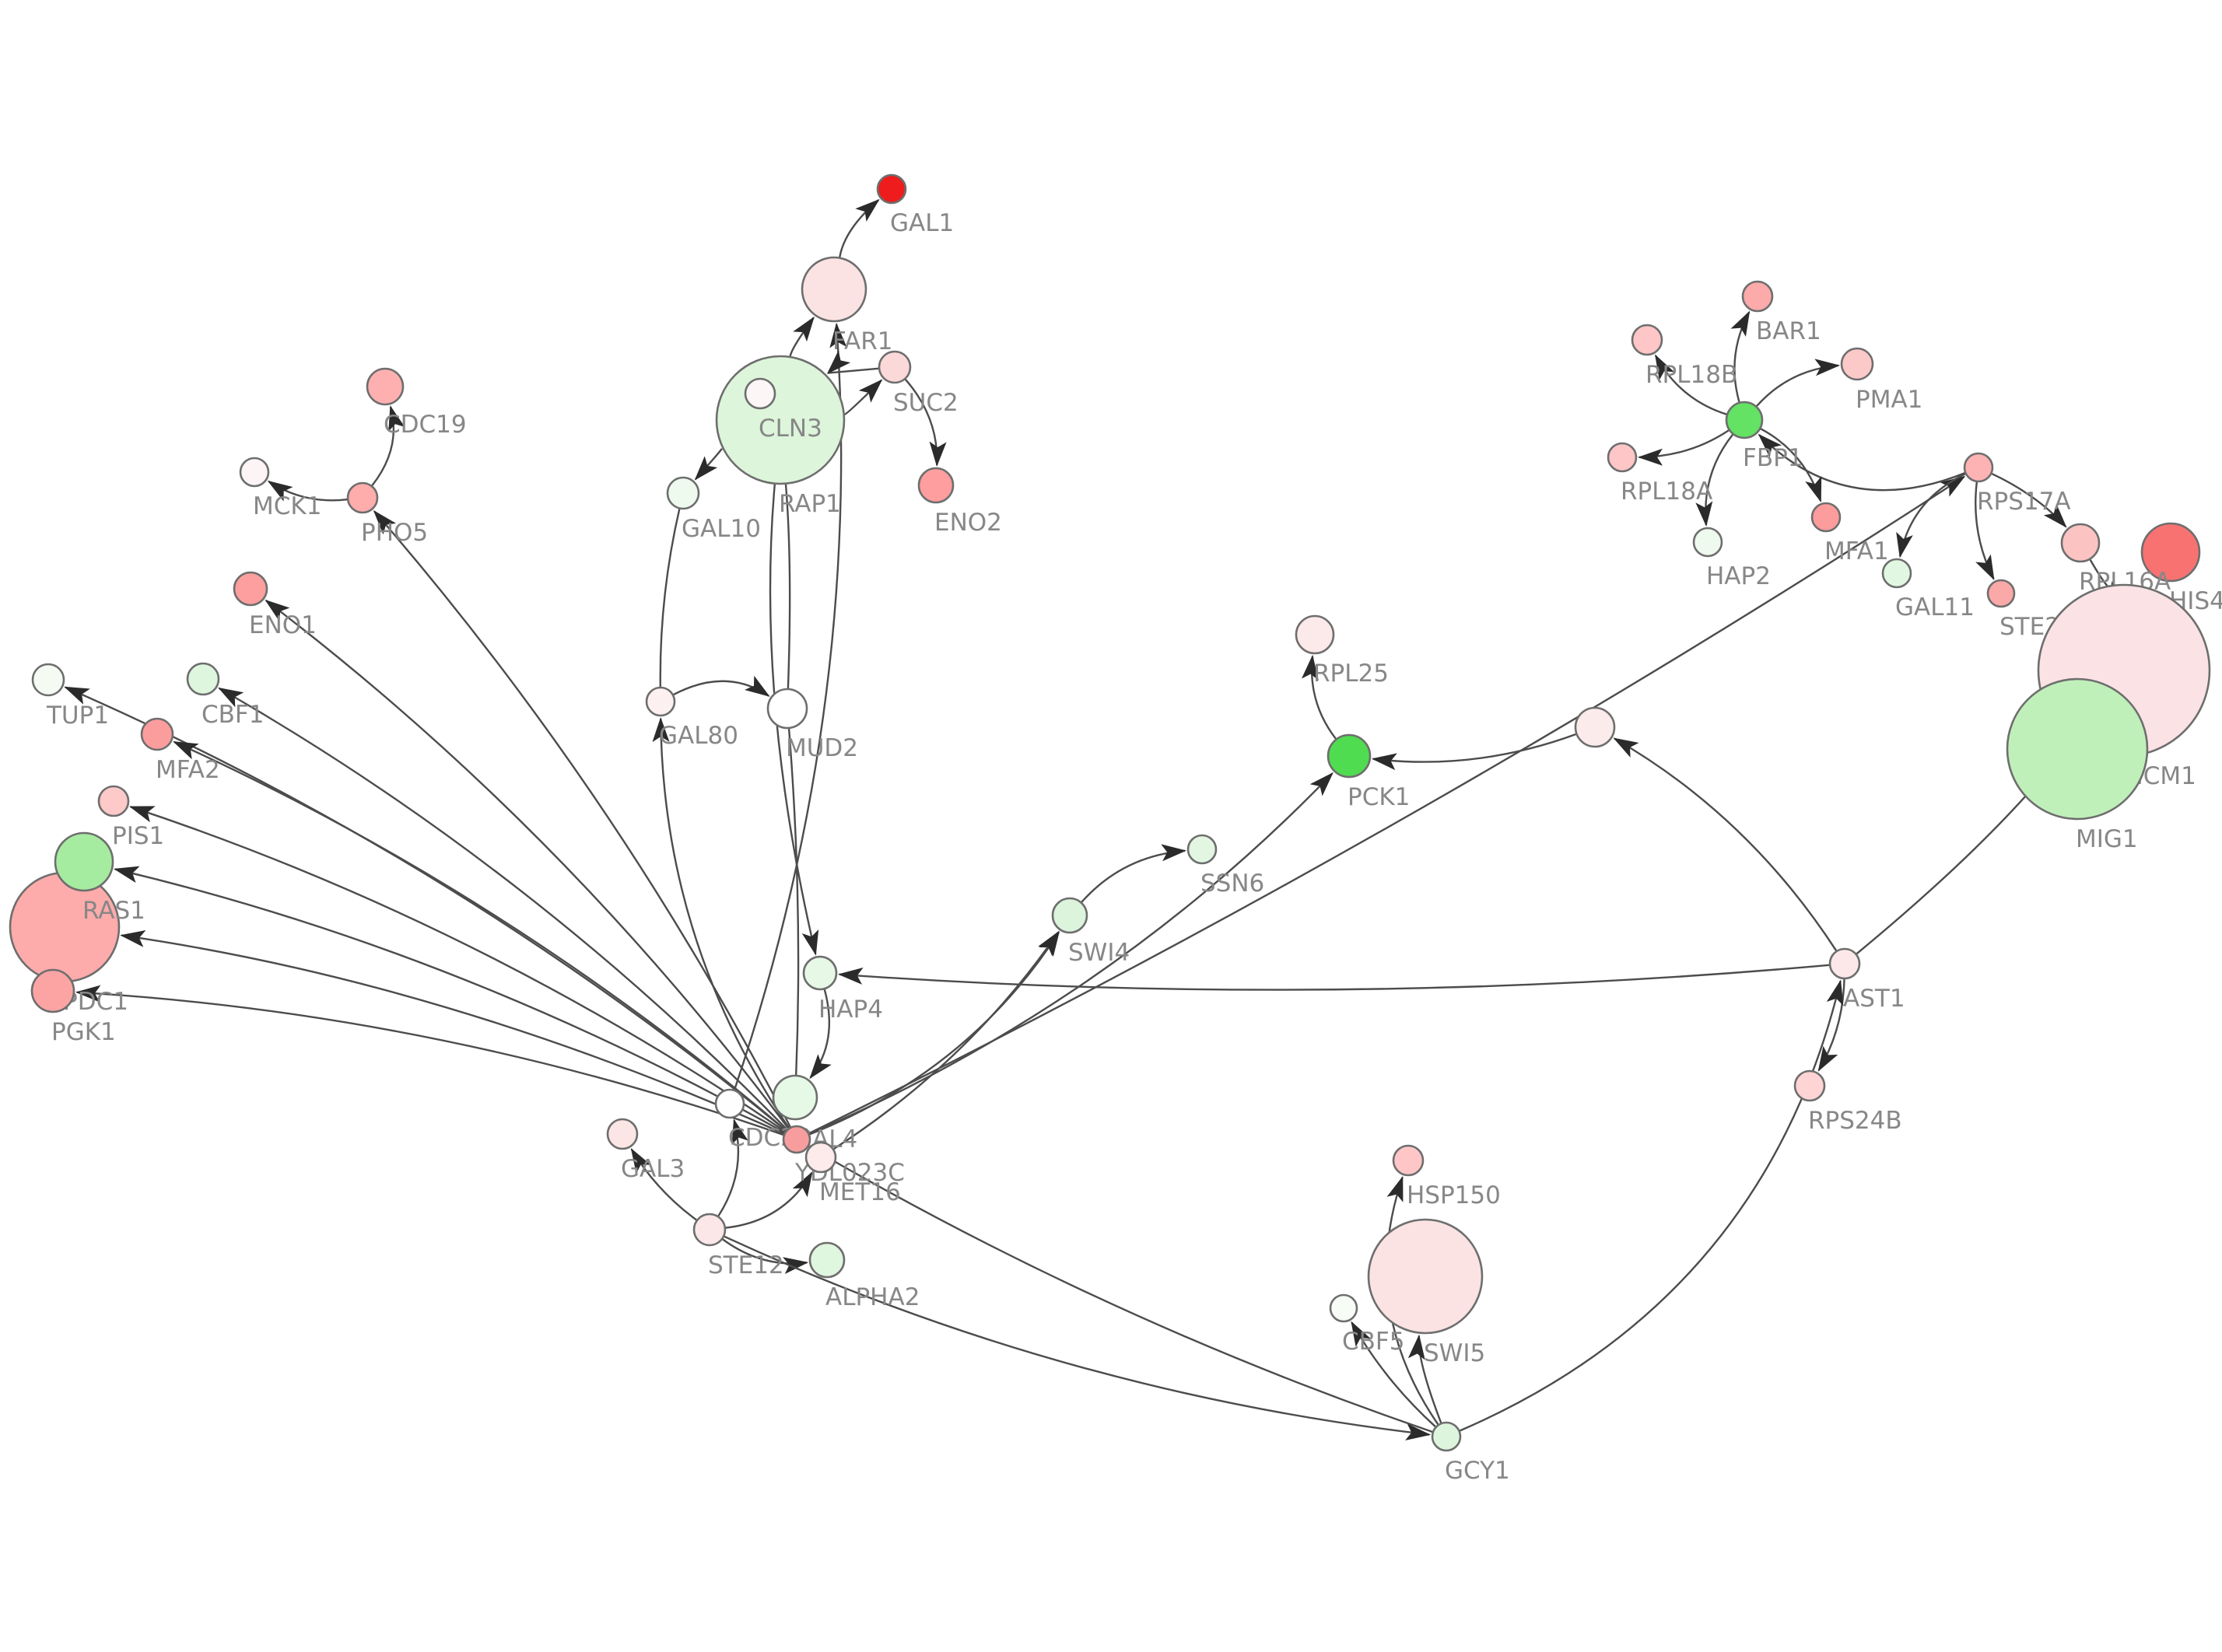 Image resolution: width=2222 pixels, height=1652 pixels. I want to click on node-GAL4, so click(795, 1097).